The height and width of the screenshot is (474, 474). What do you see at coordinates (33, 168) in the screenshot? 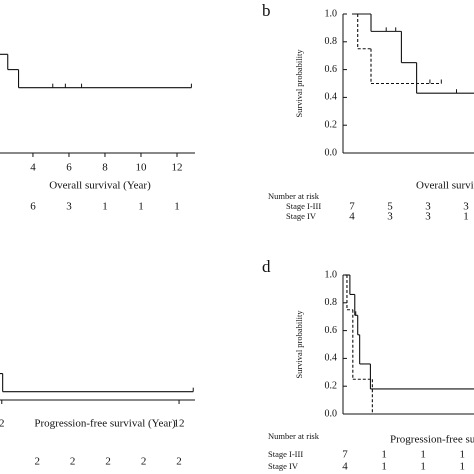
I see `x-tick-label: 4` at bounding box center [33, 168].